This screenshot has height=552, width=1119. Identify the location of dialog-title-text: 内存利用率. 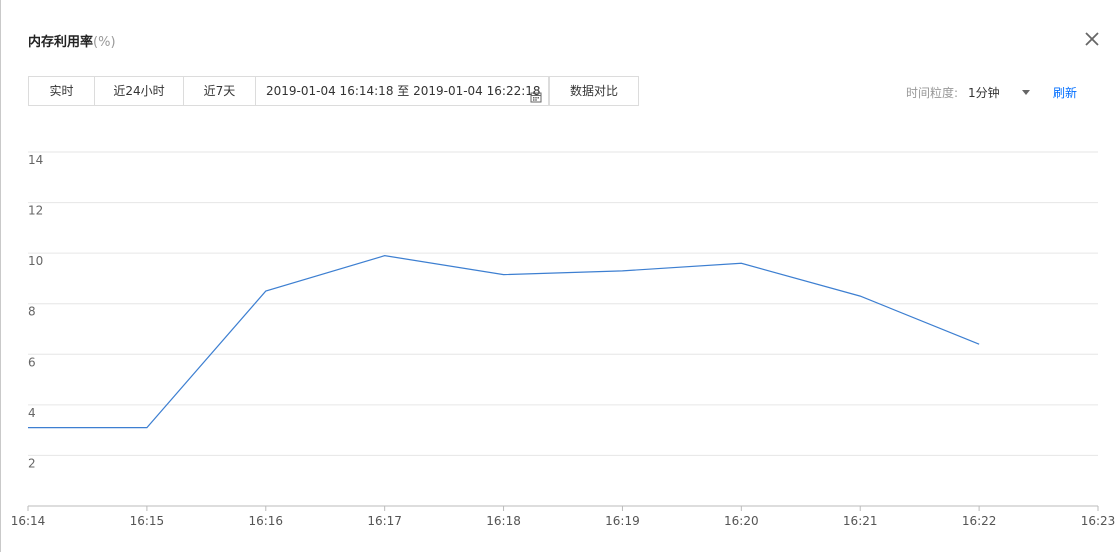
(61, 42).